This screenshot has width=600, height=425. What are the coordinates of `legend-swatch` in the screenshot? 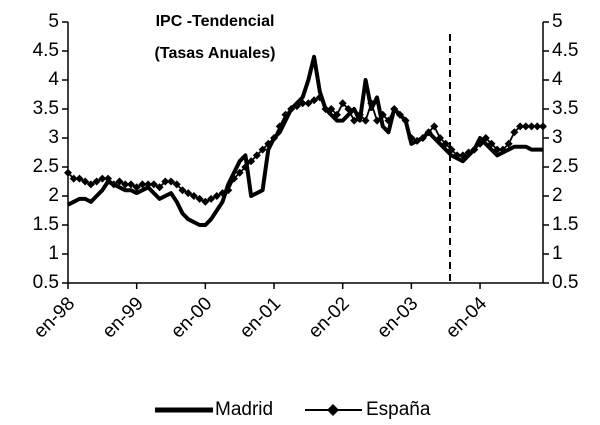 It's located at (333, 410).